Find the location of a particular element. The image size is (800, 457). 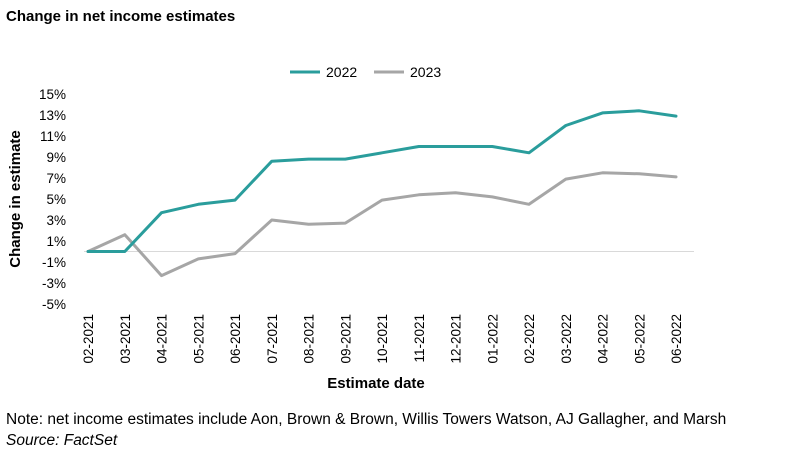

legend: 2022 2023 is located at coordinates (365, 72).